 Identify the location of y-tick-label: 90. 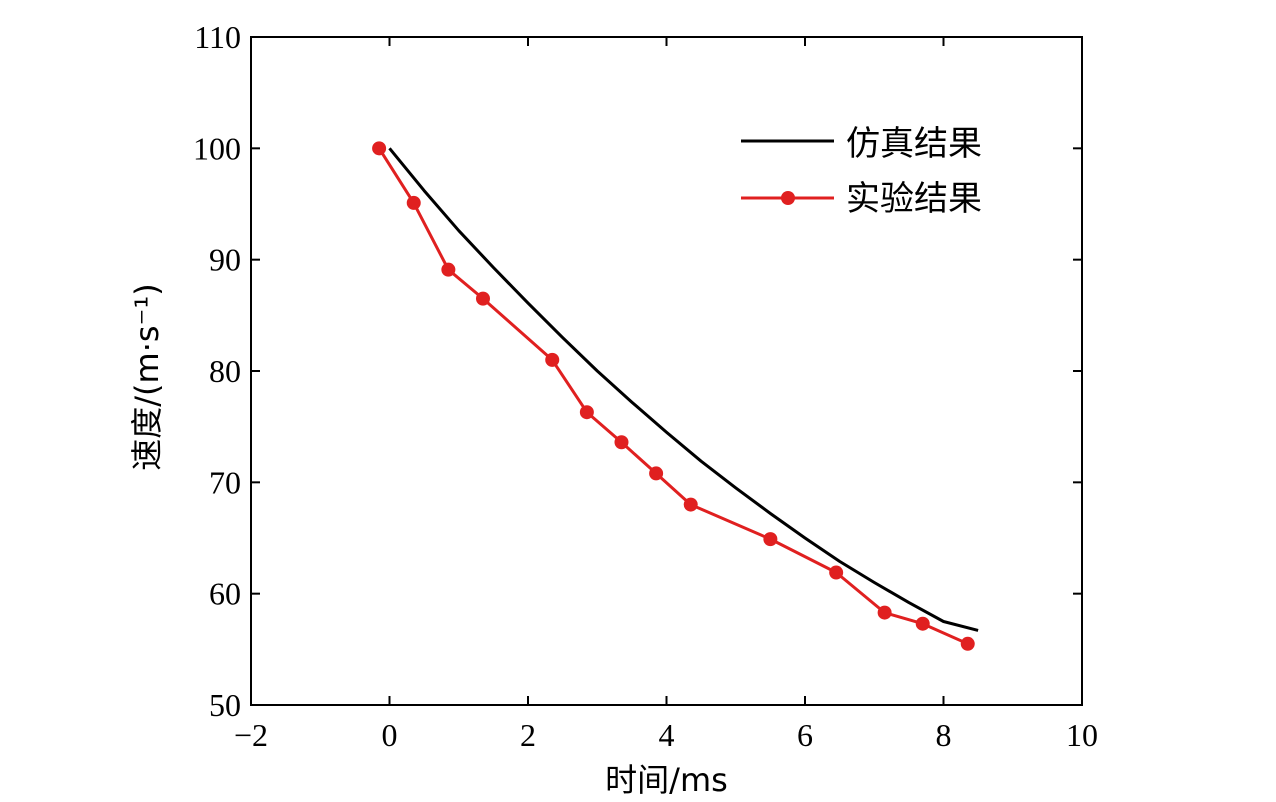
(225, 260).